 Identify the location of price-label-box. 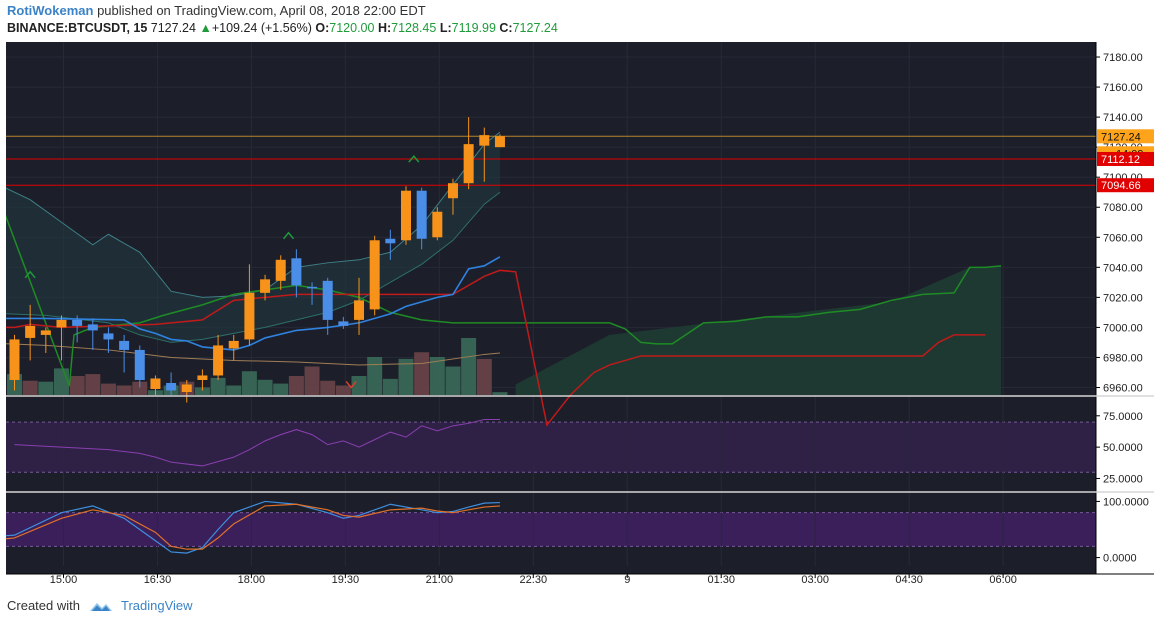
(1125, 185).